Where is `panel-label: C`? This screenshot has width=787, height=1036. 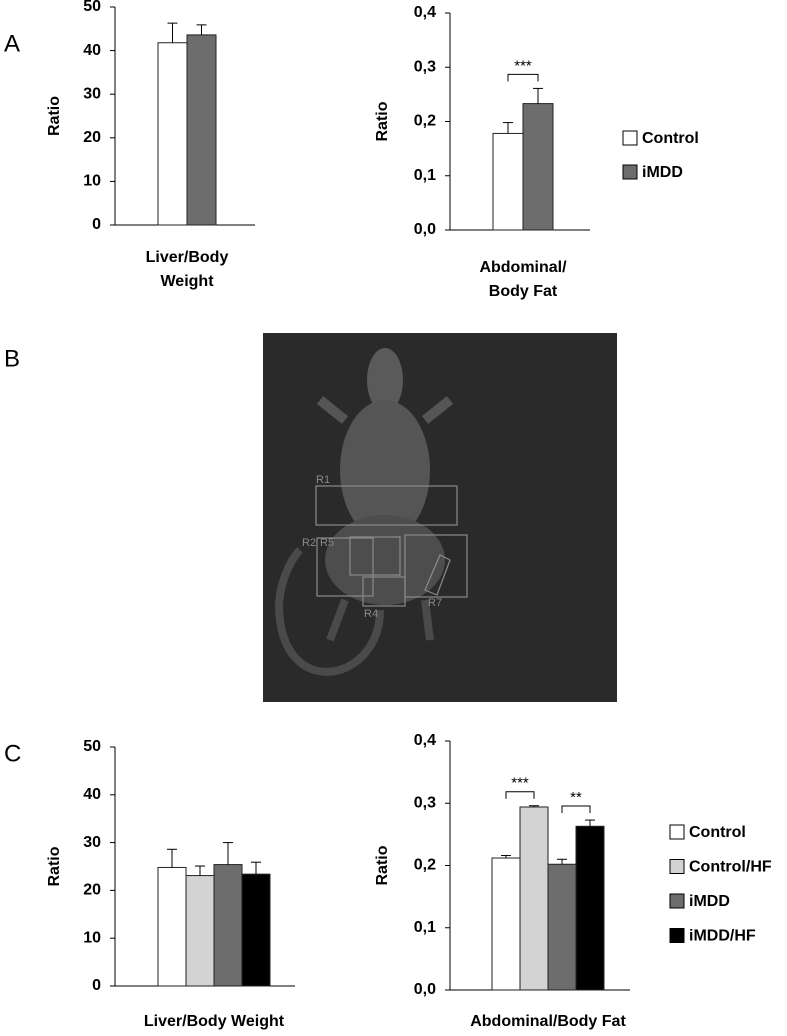 panel-label: C is located at coordinates (12, 753).